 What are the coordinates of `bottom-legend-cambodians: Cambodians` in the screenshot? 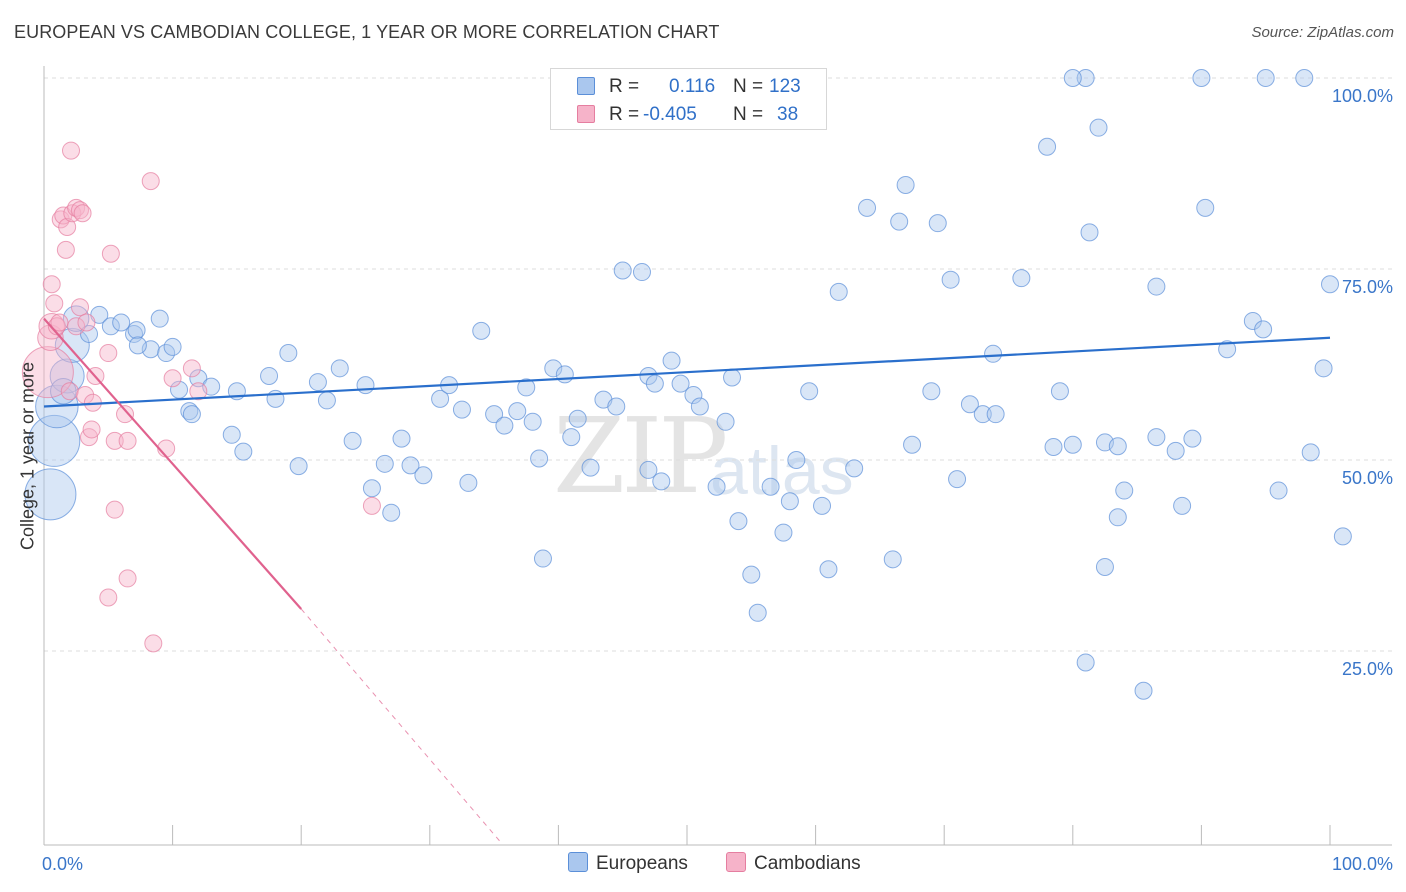 It's located at (793, 863).